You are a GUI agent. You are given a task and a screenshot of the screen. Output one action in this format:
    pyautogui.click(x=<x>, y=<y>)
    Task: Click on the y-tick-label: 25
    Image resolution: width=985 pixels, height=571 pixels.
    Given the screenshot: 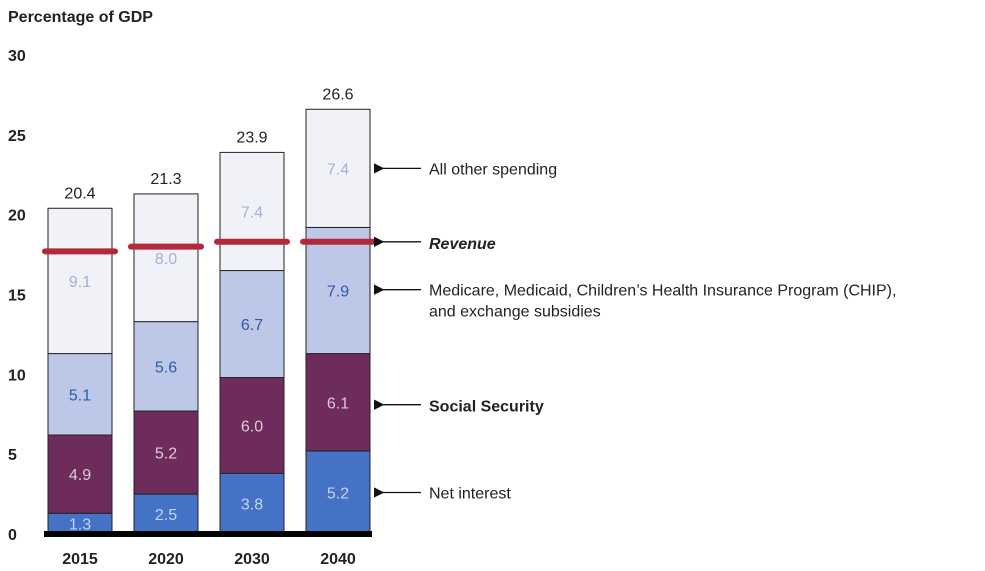 What is the action you would take?
    pyautogui.click(x=17, y=136)
    